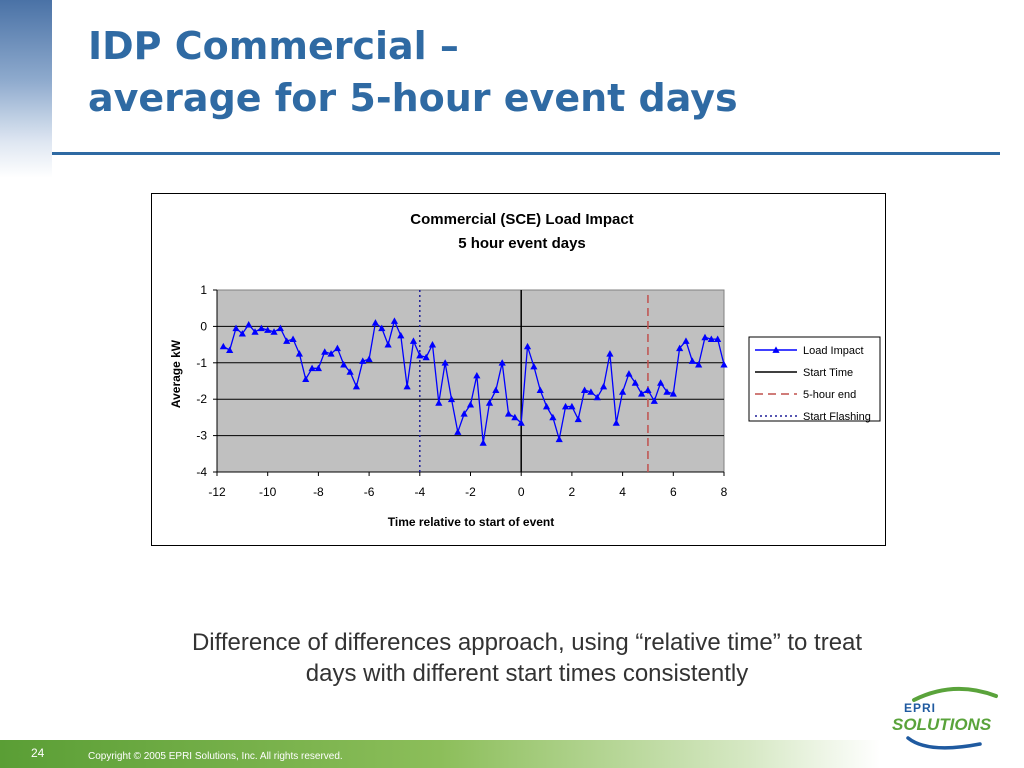 The width and height of the screenshot is (1024, 768). I want to click on epri-solutions-logo: EPRI SOLUTIONS, so click(945, 718).